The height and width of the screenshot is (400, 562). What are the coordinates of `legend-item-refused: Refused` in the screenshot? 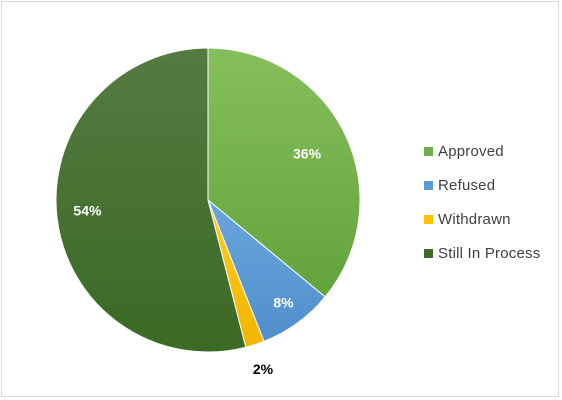 It's located at (489, 185).